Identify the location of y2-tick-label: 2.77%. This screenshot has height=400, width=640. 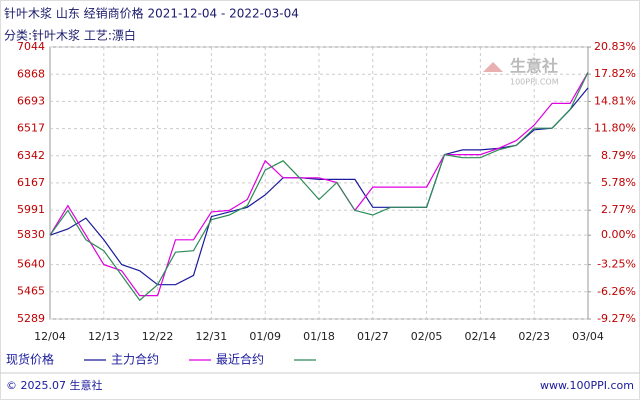
(618, 209).